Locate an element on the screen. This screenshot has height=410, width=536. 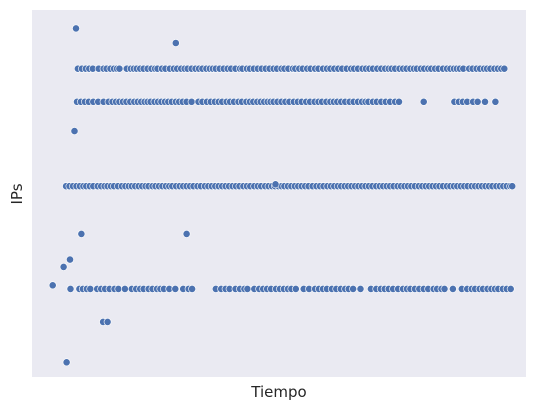
y-axis-label: IPs is located at coordinates (17, 193).